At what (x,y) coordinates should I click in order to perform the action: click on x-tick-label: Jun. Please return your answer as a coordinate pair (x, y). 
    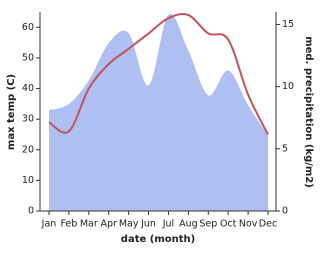
    Looking at the image, I should click on (148, 224).